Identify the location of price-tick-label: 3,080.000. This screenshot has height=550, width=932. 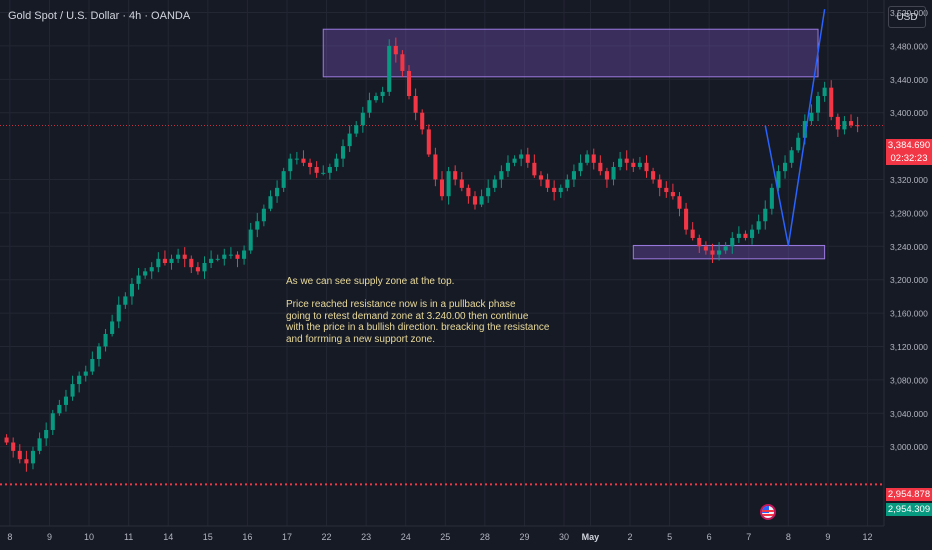
(909, 380).